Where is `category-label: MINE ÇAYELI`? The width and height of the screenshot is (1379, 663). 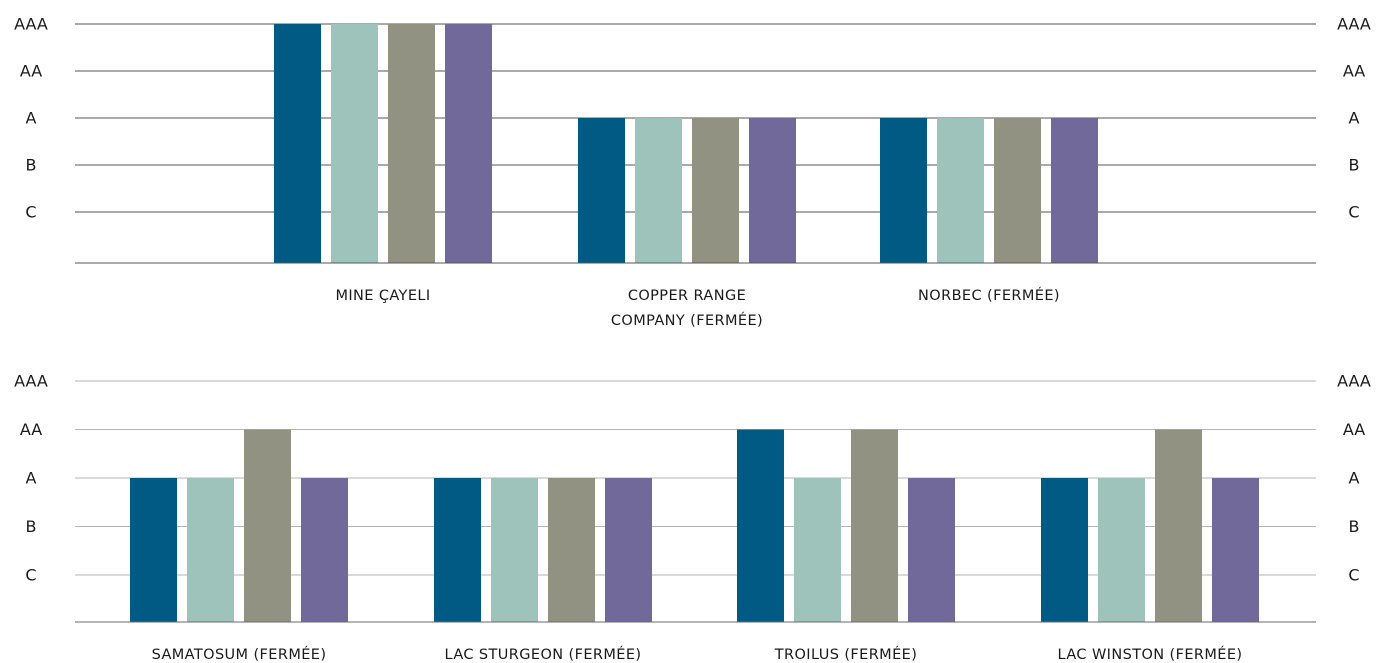
category-label: MINE ÇAYELI is located at coordinates (382, 296).